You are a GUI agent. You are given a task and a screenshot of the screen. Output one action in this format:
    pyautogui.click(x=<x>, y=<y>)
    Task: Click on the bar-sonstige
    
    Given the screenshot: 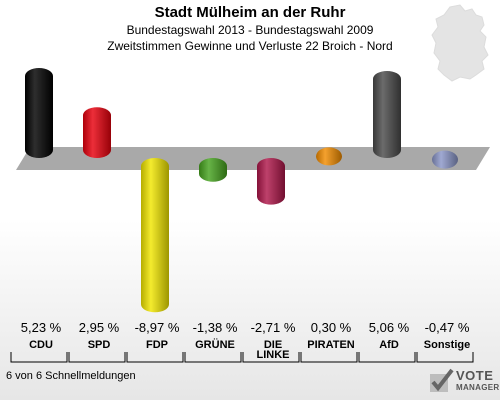 What is the action you would take?
    pyautogui.click(x=445, y=159)
    